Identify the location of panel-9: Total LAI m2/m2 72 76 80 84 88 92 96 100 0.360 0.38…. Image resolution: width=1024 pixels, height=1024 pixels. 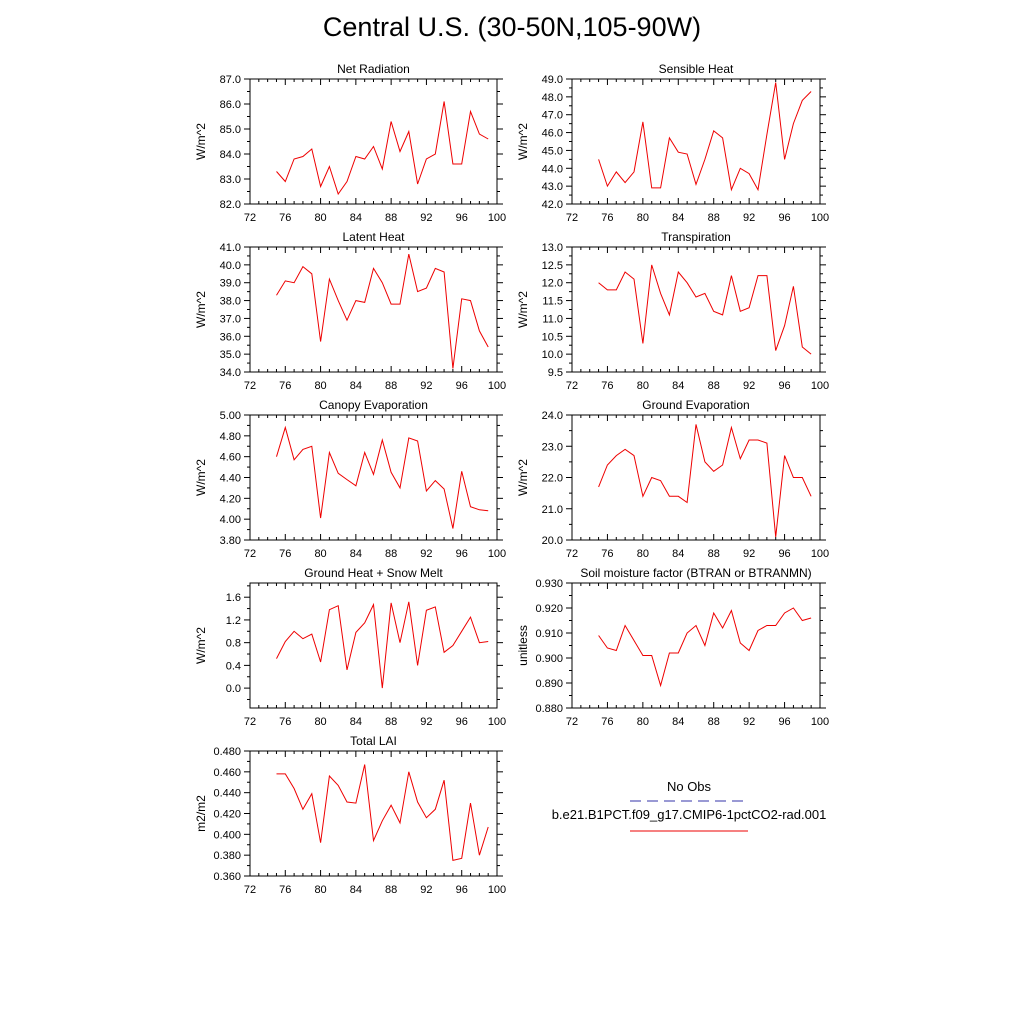
(350, 815).